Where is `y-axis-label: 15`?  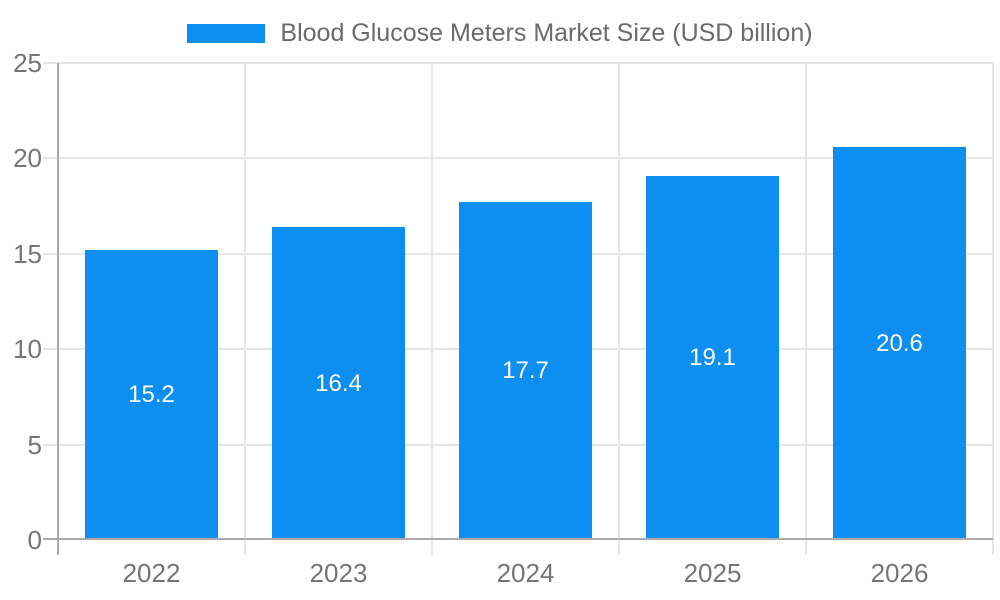
y-axis-label: 15 is located at coordinates (27, 254).